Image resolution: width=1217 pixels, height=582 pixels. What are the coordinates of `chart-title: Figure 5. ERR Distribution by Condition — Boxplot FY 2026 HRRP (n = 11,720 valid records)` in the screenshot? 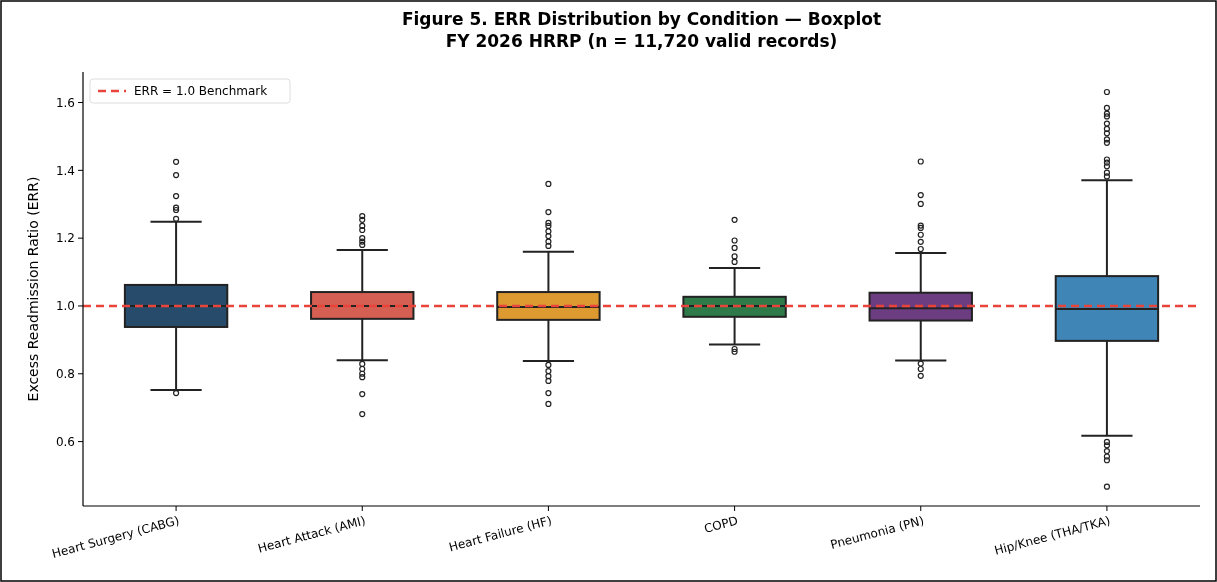 It's located at (641, 30).